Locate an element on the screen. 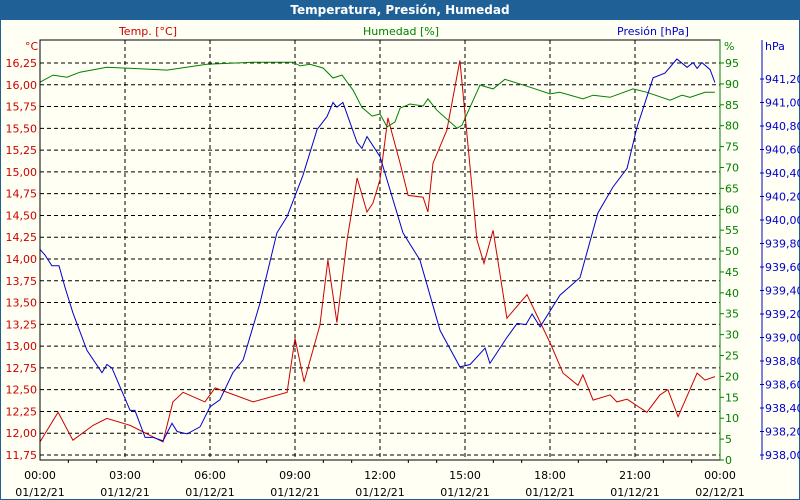  humidity-tick-label: 30 is located at coordinates (732, 335).